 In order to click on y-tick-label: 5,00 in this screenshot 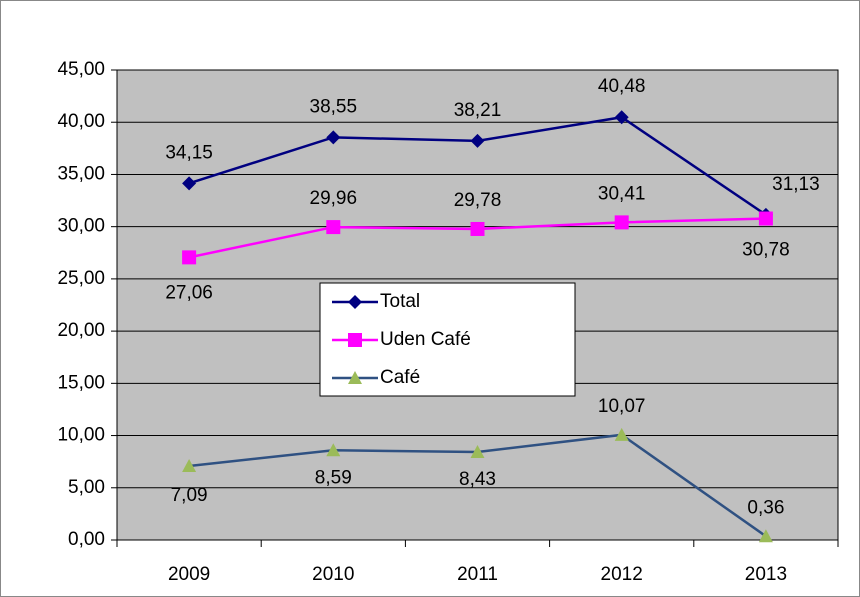, I will do `click(86, 487)`.